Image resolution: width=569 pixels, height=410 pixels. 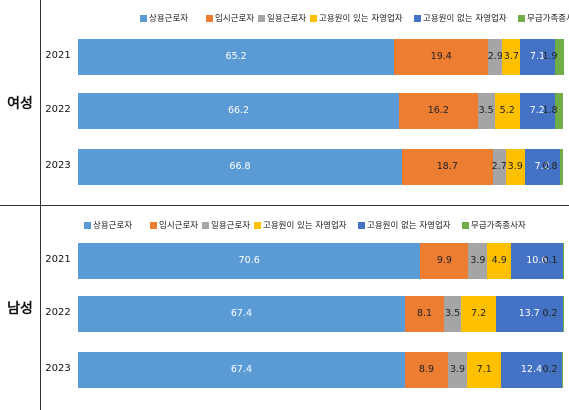 I want to click on stacked-bar: 70.6 9.9 3.9 4.9 10.6 0.1, so click(x=321, y=261).